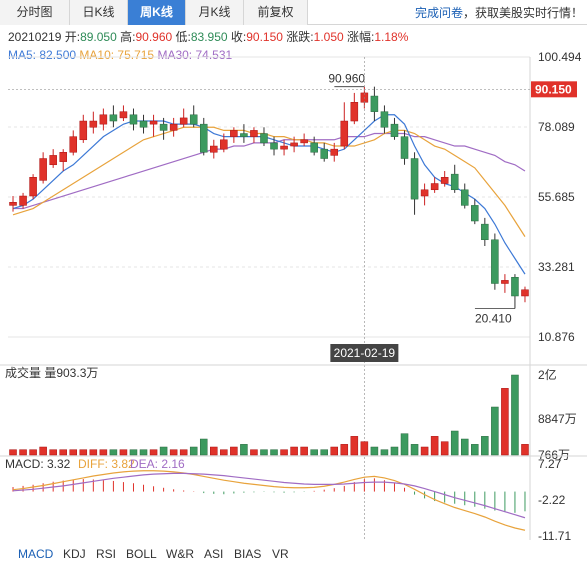 This screenshot has height=562, width=587. Describe the element at coordinates (99, 12) in the screenshot. I see `tab-daily-k: 日K线` at that location.